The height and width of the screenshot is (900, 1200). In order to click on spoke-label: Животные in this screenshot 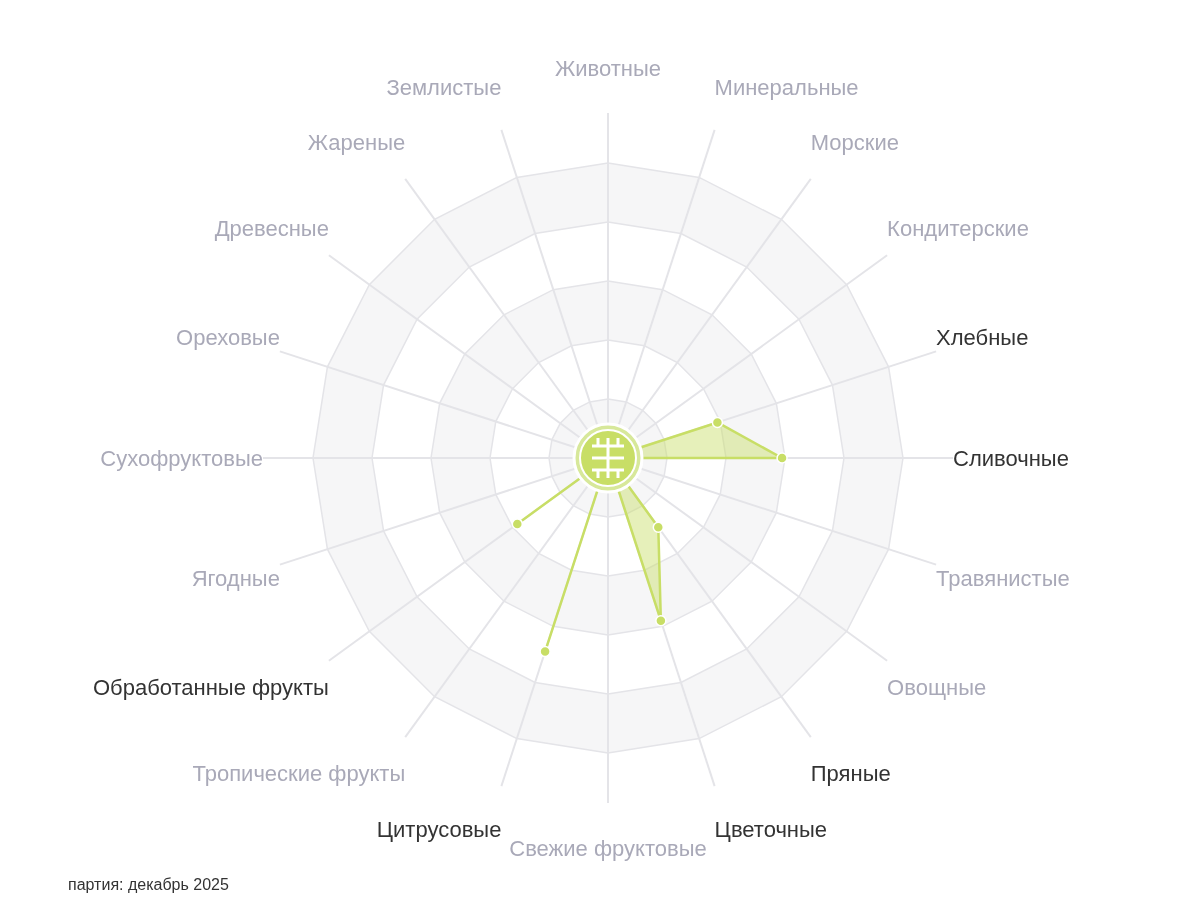, I will do `click(608, 68)`.